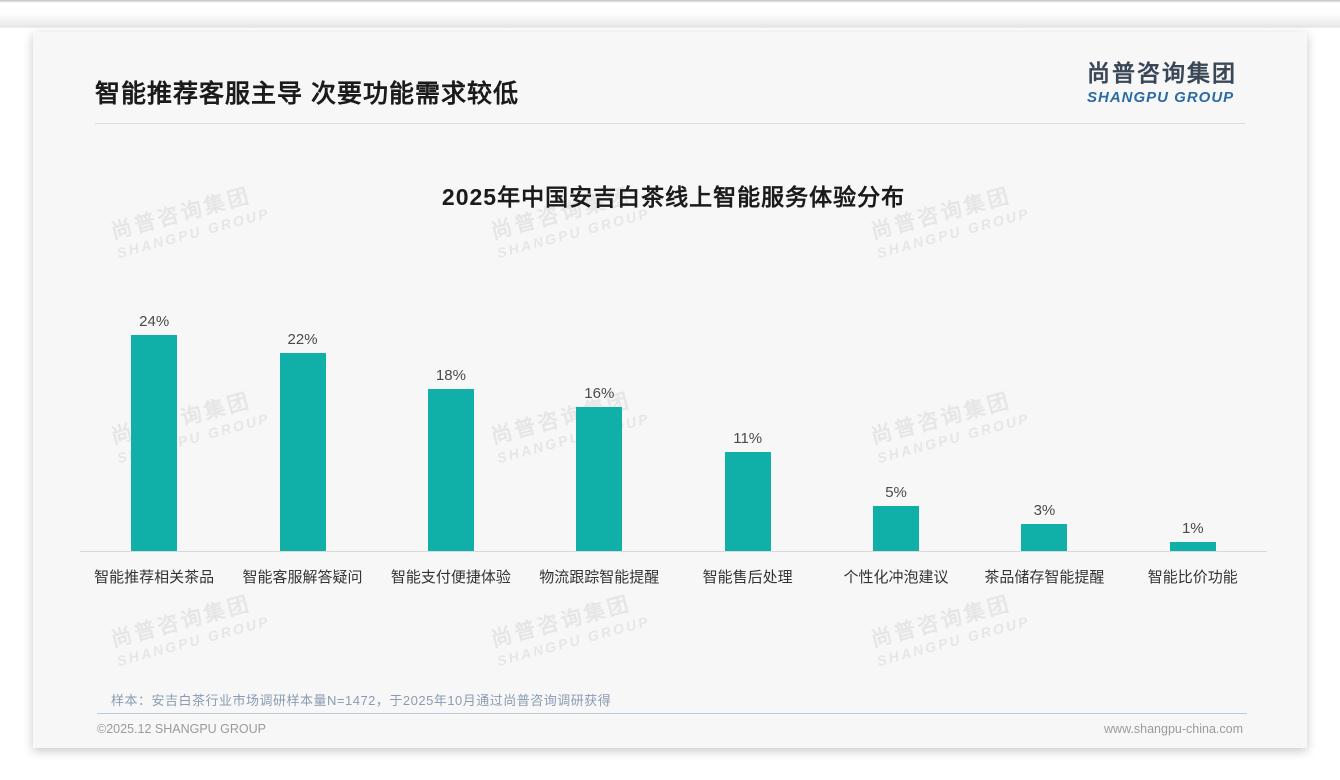  I want to click on category-label: 智能售后处理, so click(747, 577).